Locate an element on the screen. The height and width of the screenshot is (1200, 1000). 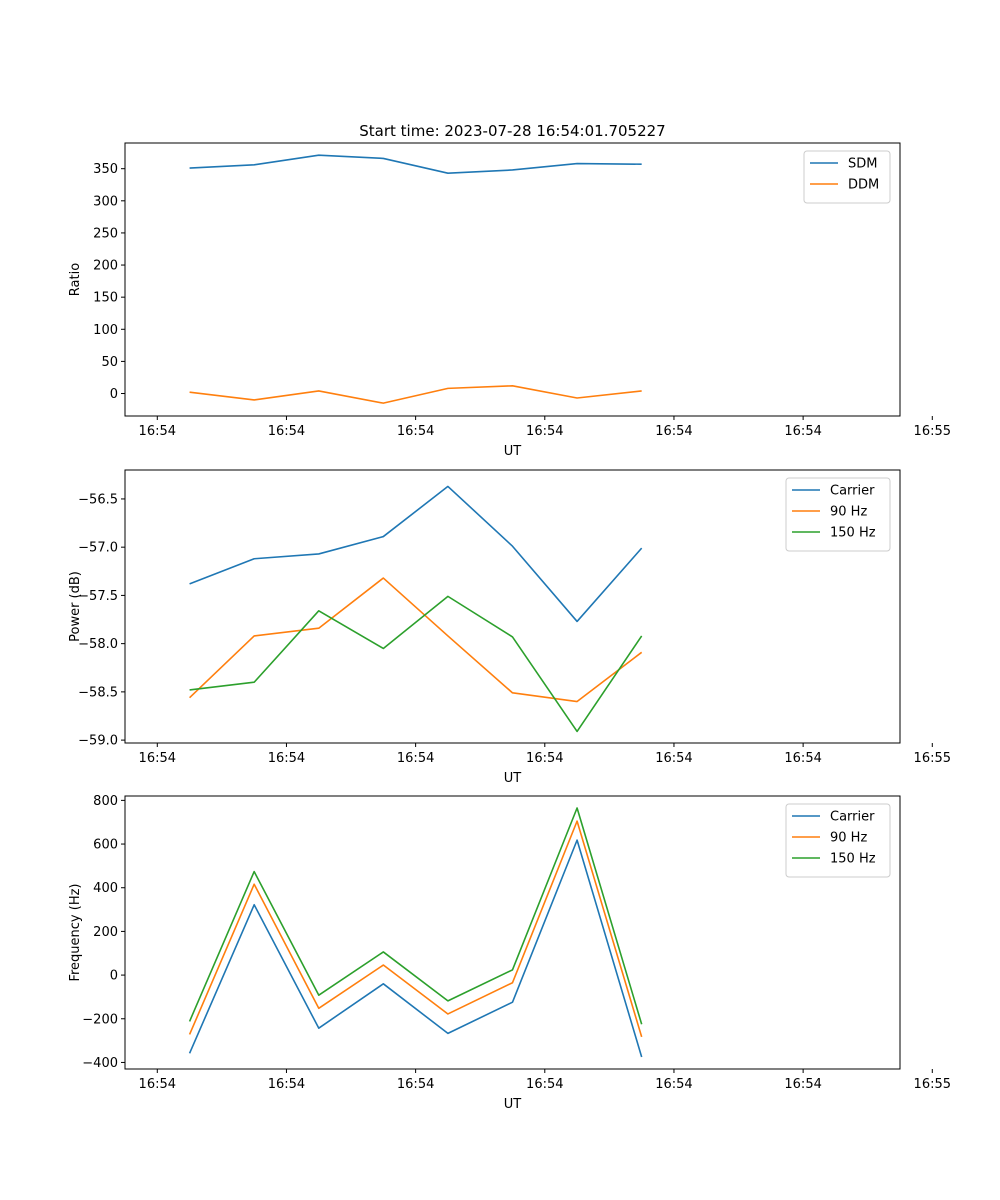
y-tick-label: −400 is located at coordinates (100, 1063).